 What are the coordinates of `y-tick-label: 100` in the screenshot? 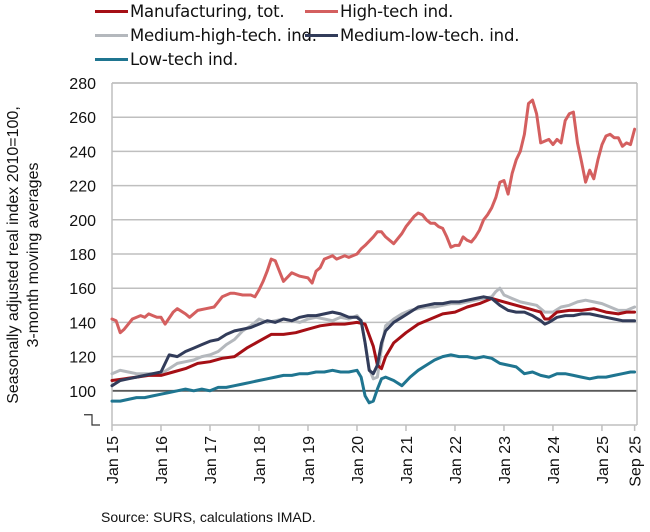 It's located at (82, 392).